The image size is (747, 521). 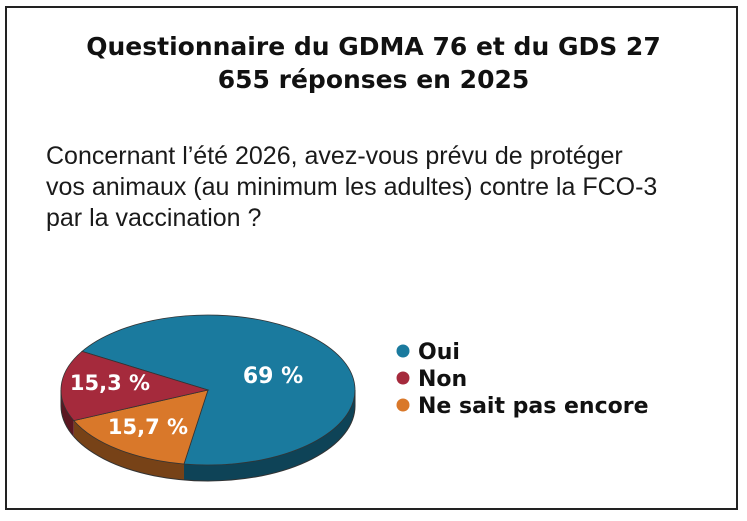 I want to click on pie-slice-ne-sait-pas-encore, so click(x=141, y=427).